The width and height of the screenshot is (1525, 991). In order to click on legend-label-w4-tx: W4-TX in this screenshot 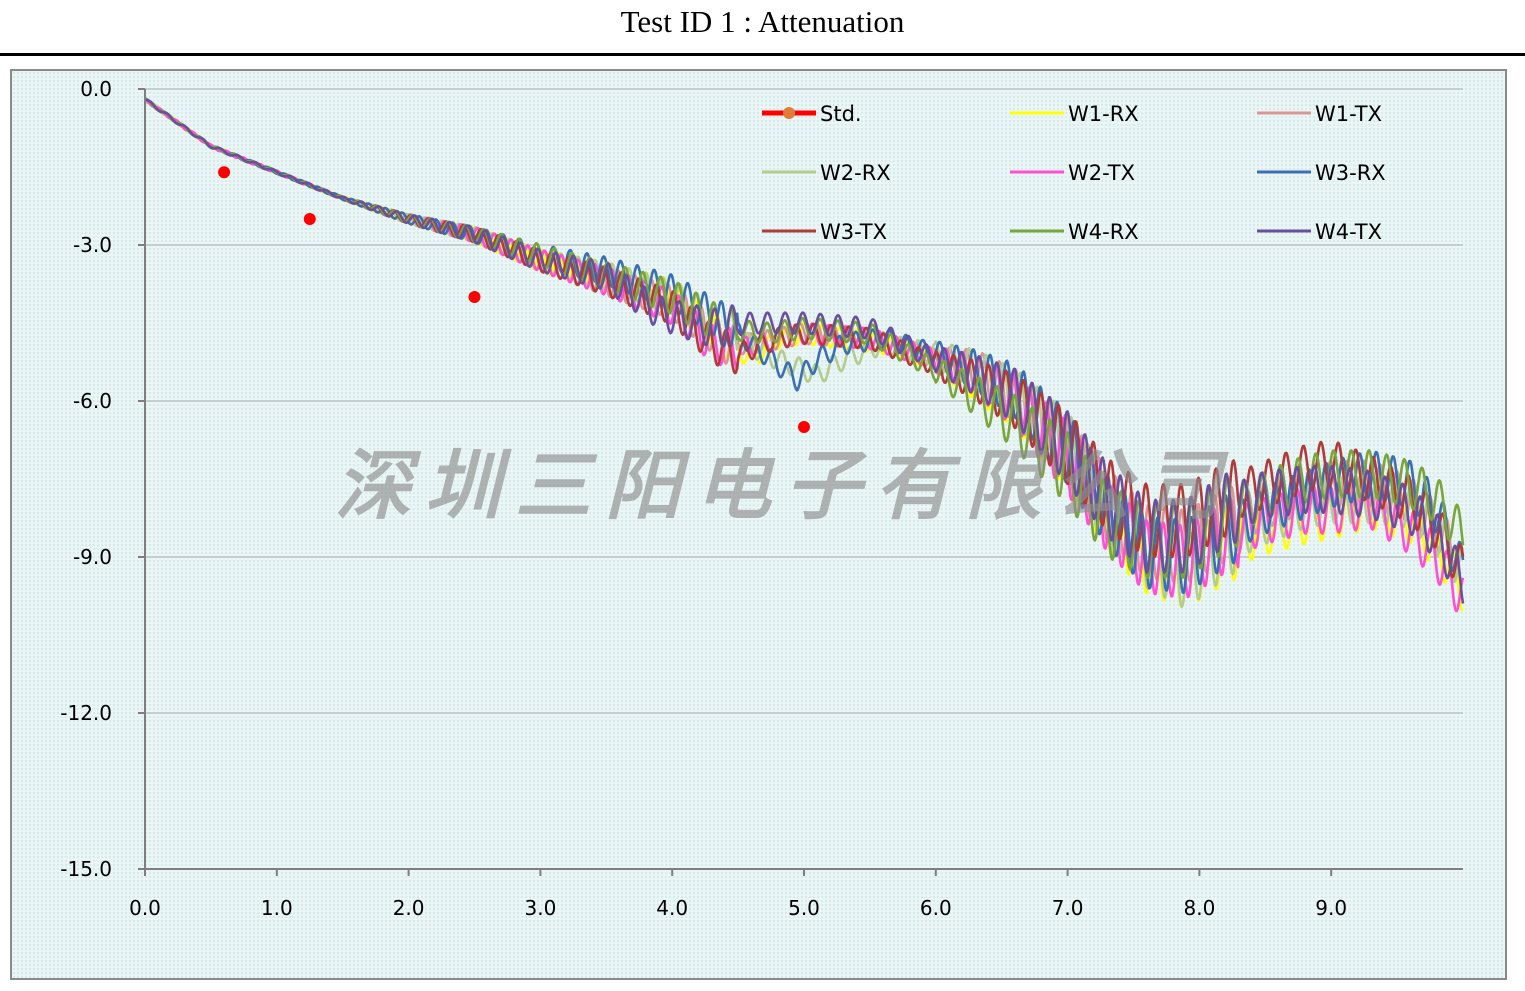, I will do `click(1348, 232)`.